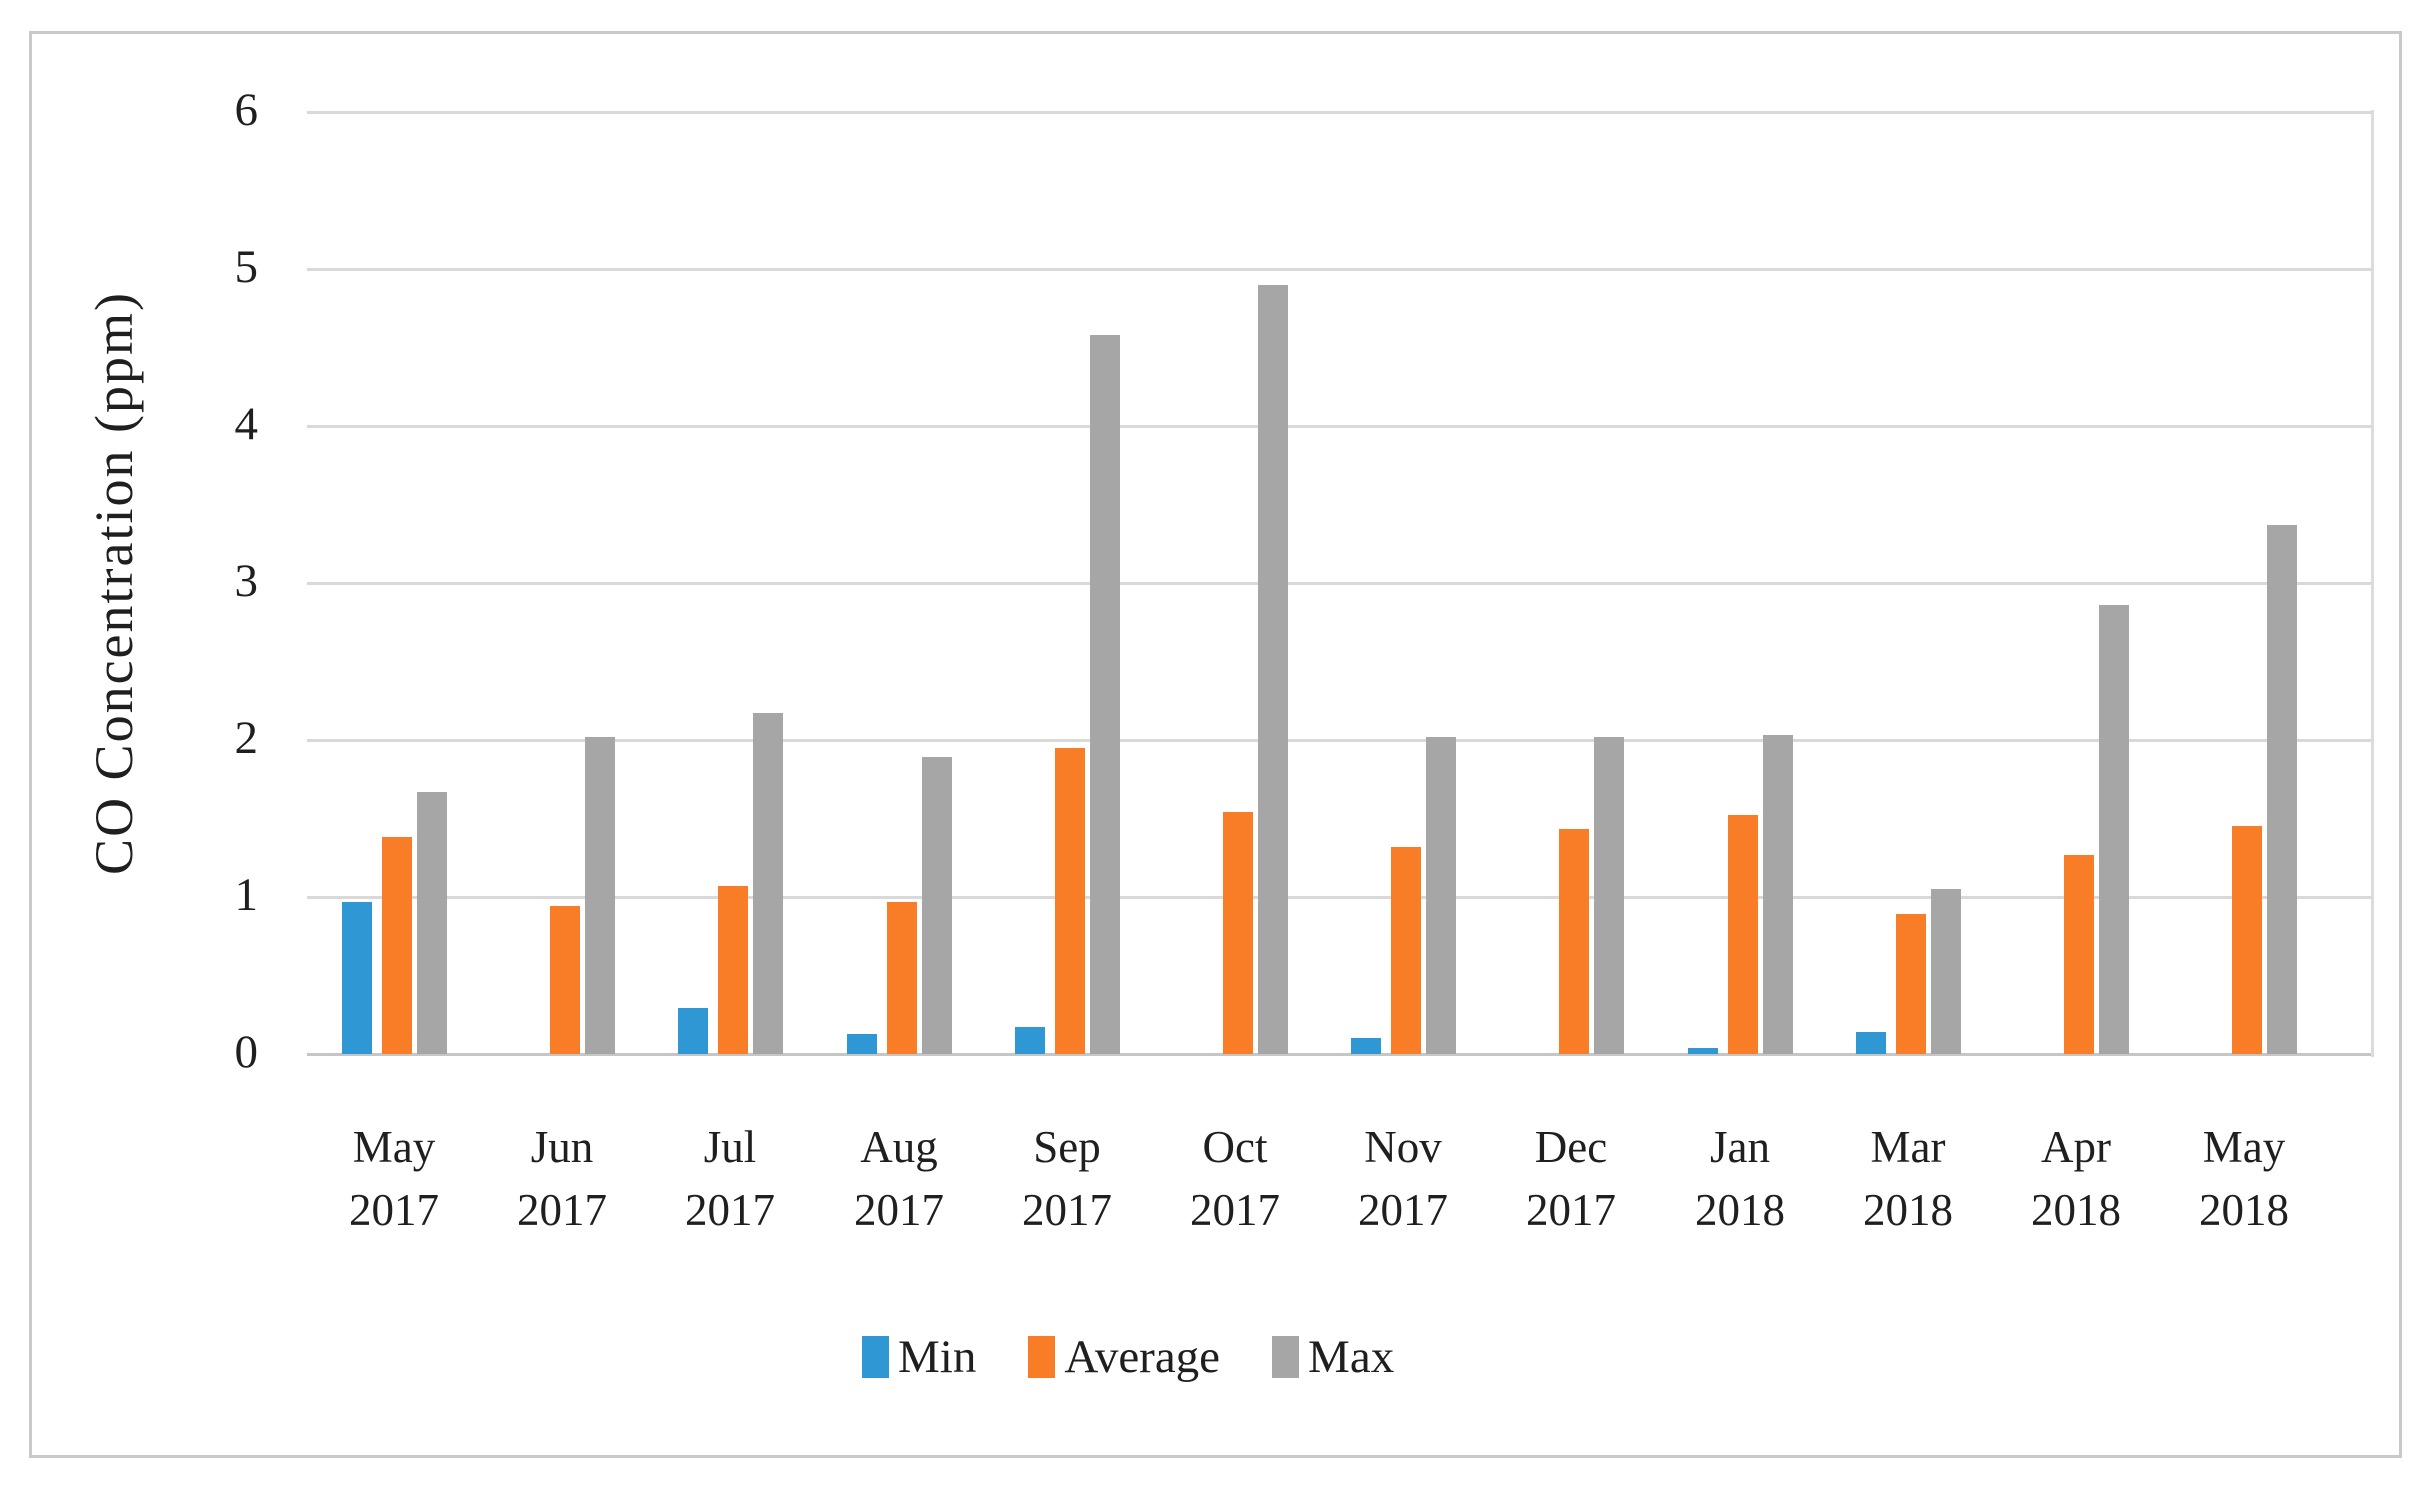 The image size is (2431, 1488). What do you see at coordinates (1030, 1040) in the screenshot?
I see `bar-min-sep-2017` at bounding box center [1030, 1040].